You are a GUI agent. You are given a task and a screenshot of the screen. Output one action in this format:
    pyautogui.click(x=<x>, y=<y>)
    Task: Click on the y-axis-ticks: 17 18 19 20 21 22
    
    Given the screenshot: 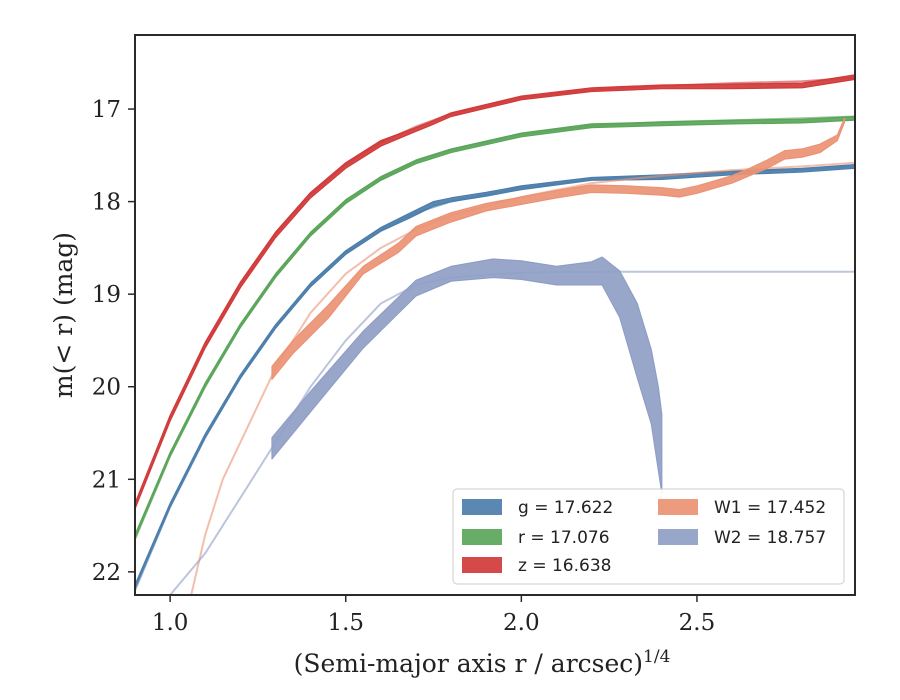 What is the action you would take?
    pyautogui.click(x=113, y=341)
    